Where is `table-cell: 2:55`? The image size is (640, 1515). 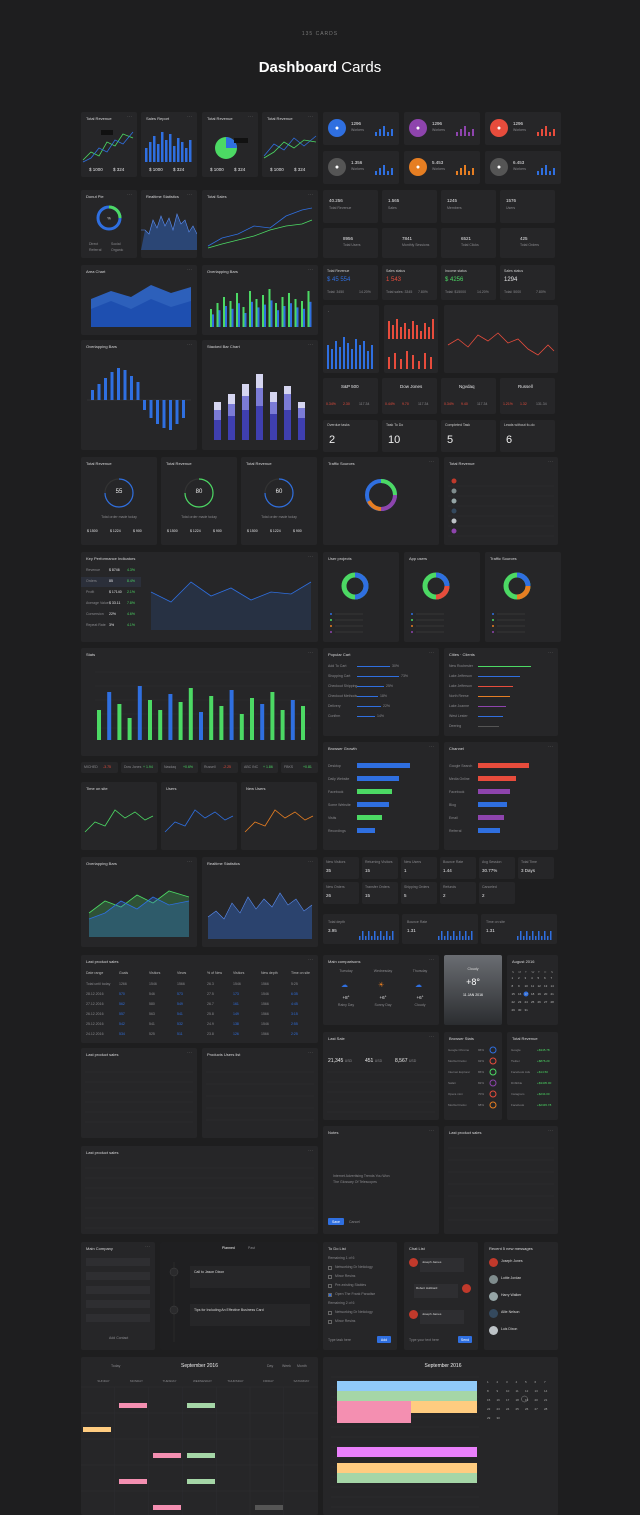
table-cell: 2:55 is located at coordinates (294, 1024).